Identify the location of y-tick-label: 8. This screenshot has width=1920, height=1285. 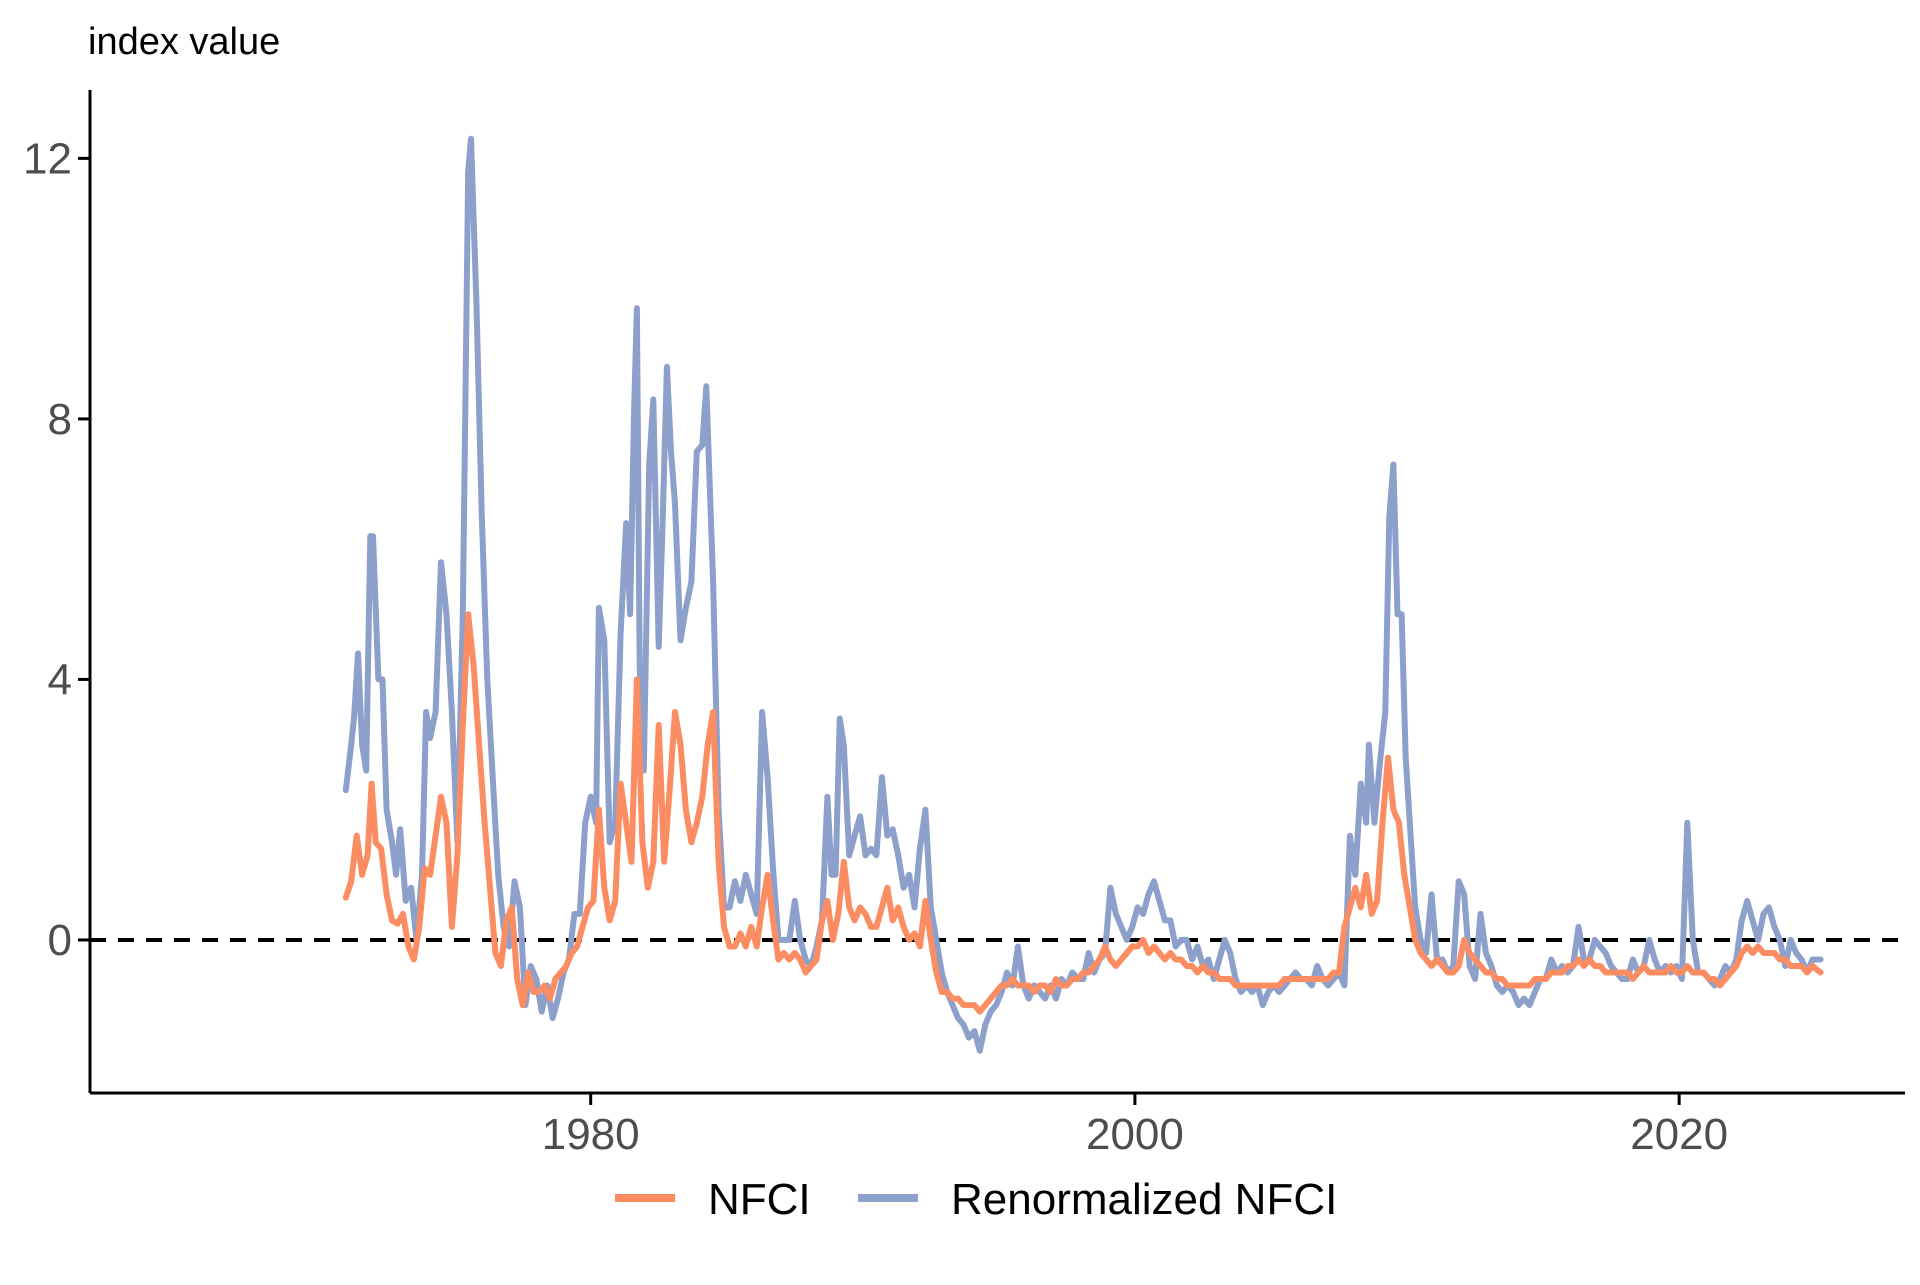
(60, 419).